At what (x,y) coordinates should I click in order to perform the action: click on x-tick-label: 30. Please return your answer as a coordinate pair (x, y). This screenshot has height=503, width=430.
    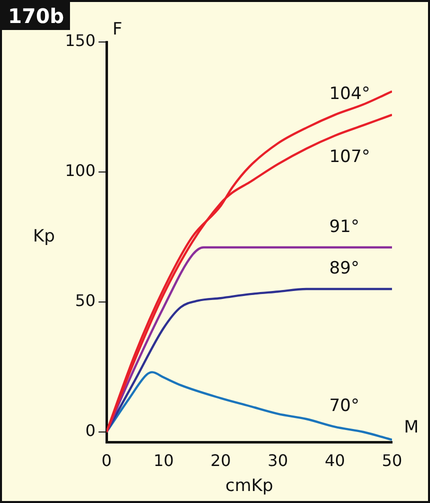
    Looking at the image, I should click on (278, 460).